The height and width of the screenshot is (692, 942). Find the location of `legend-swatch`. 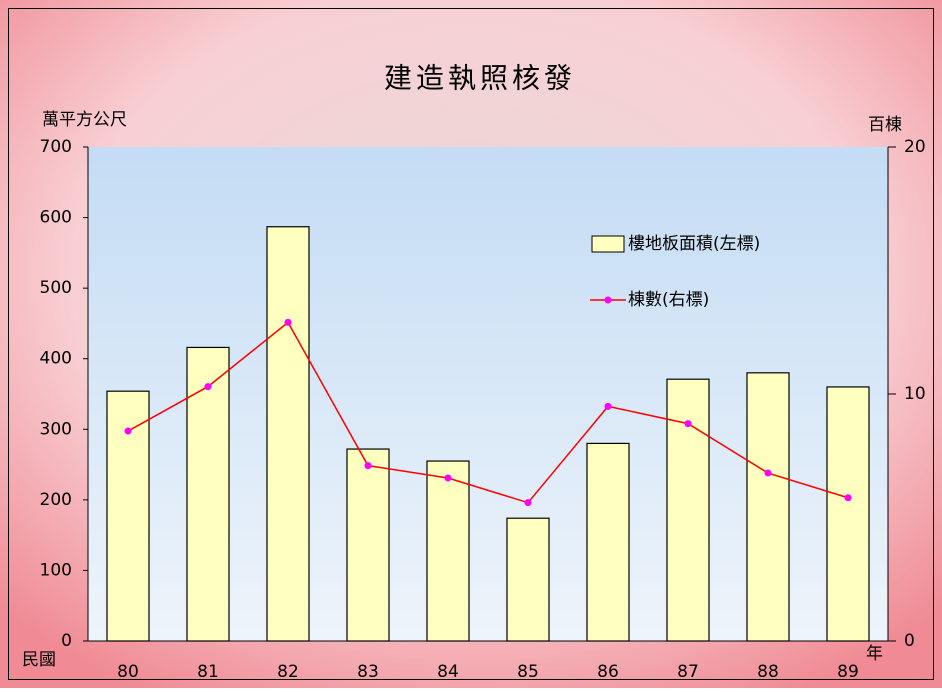

legend-swatch is located at coordinates (608, 244).